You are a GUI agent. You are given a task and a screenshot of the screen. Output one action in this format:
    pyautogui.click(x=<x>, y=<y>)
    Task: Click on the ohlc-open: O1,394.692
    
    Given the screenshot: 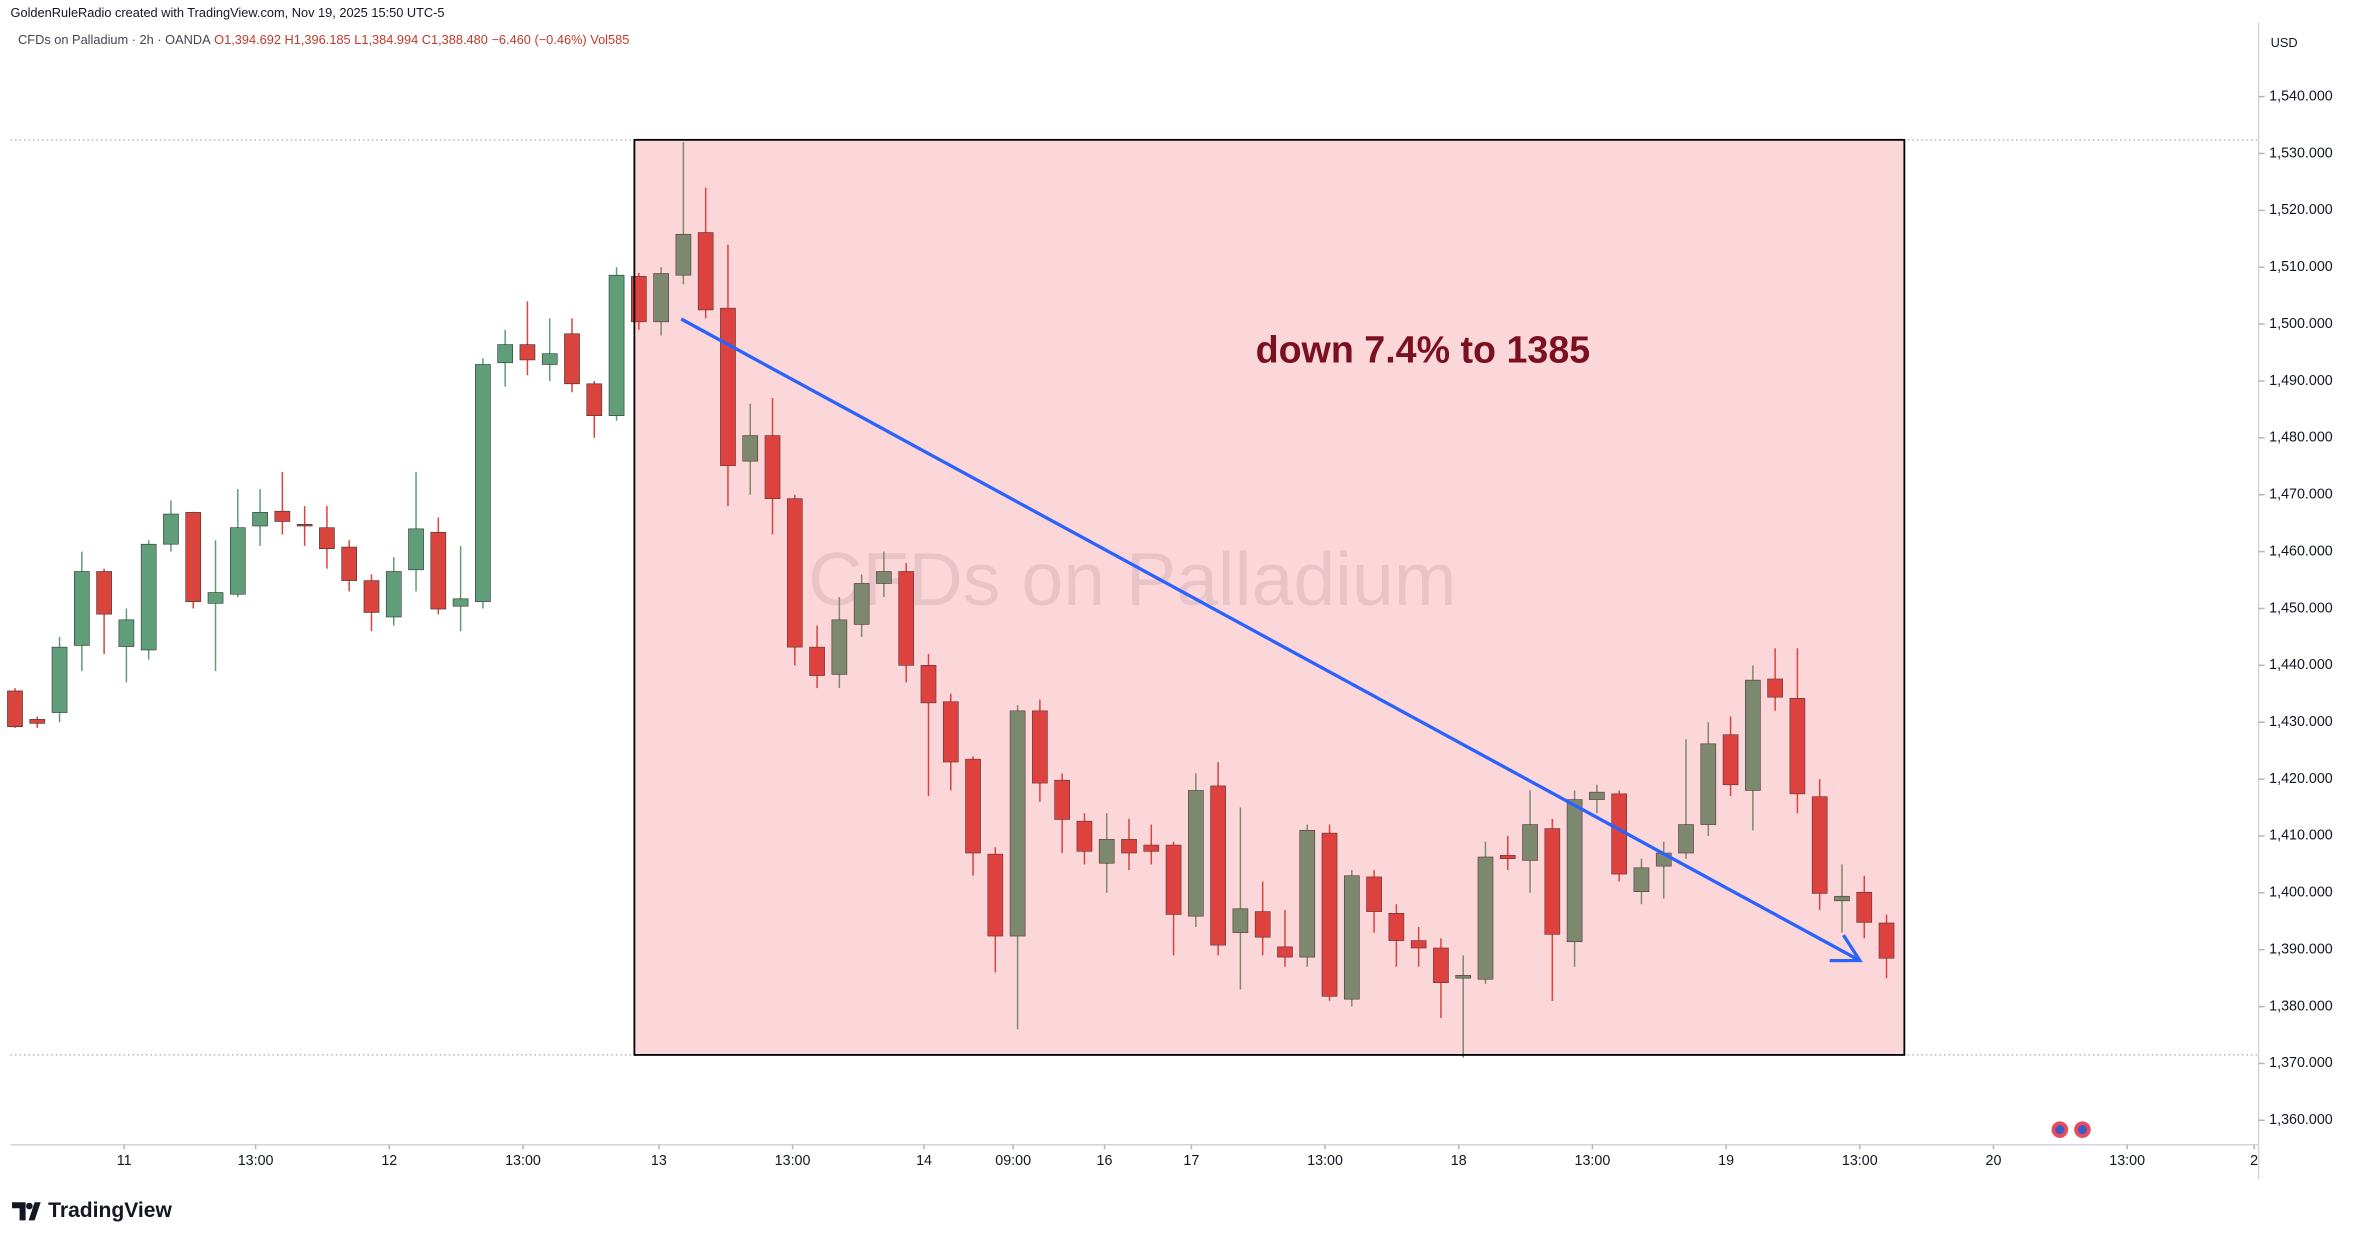 What is the action you would take?
    pyautogui.click(x=247, y=39)
    